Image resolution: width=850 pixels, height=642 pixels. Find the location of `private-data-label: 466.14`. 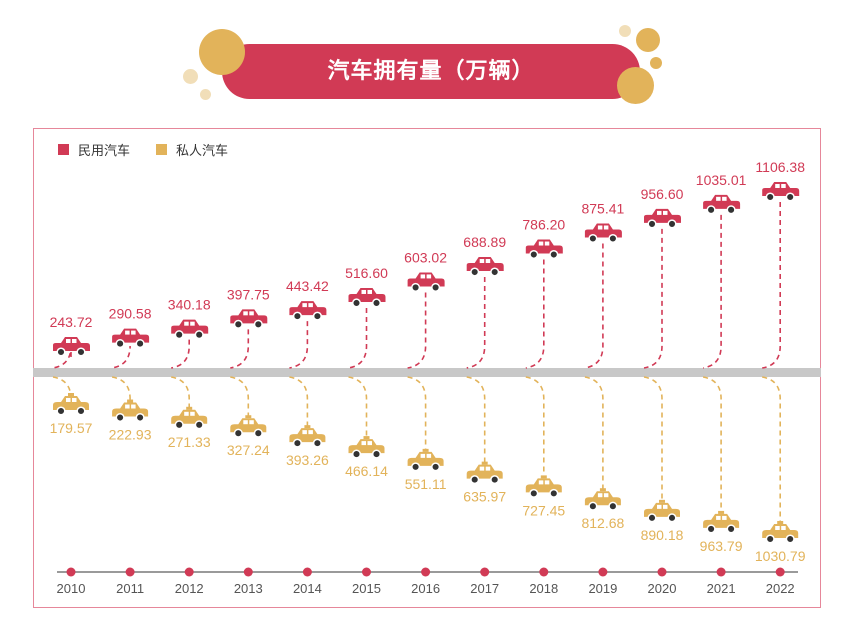

private-data-label: 466.14 is located at coordinates (366, 471).